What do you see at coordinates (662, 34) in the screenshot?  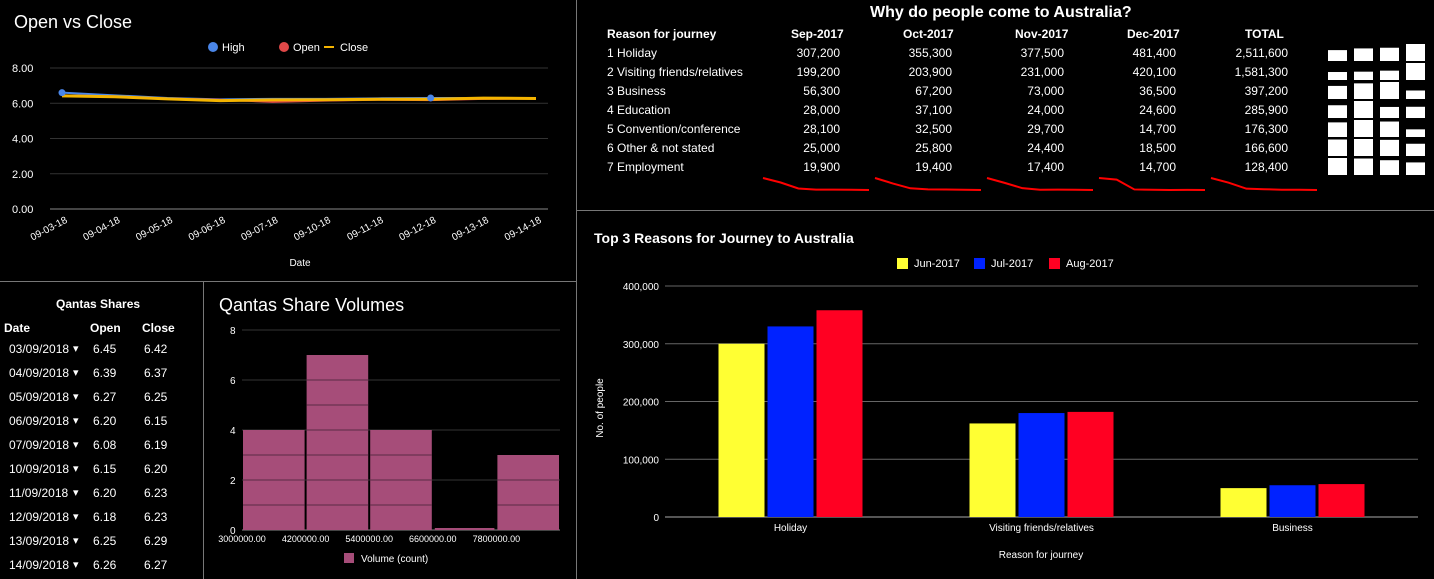 I see `why-header-reason: Reason for journey` at bounding box center [662, 34].